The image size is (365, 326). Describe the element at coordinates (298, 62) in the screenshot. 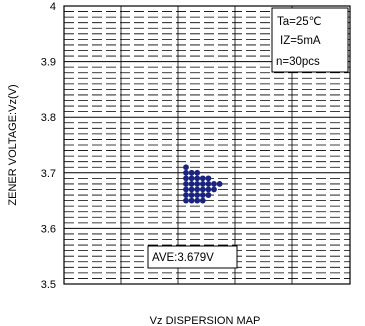

I see `condition-sample-count: n=30pcs` at that location.